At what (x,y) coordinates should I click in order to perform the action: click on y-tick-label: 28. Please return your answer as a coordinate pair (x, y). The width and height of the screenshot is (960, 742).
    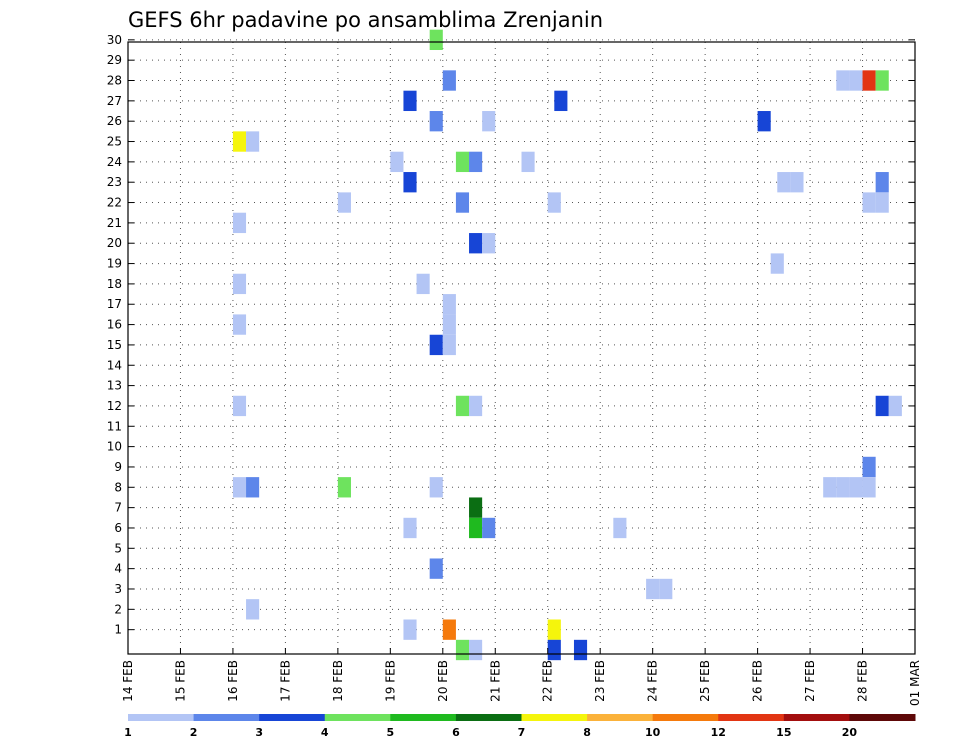
    Looking at the image, I should click on (114, 81).